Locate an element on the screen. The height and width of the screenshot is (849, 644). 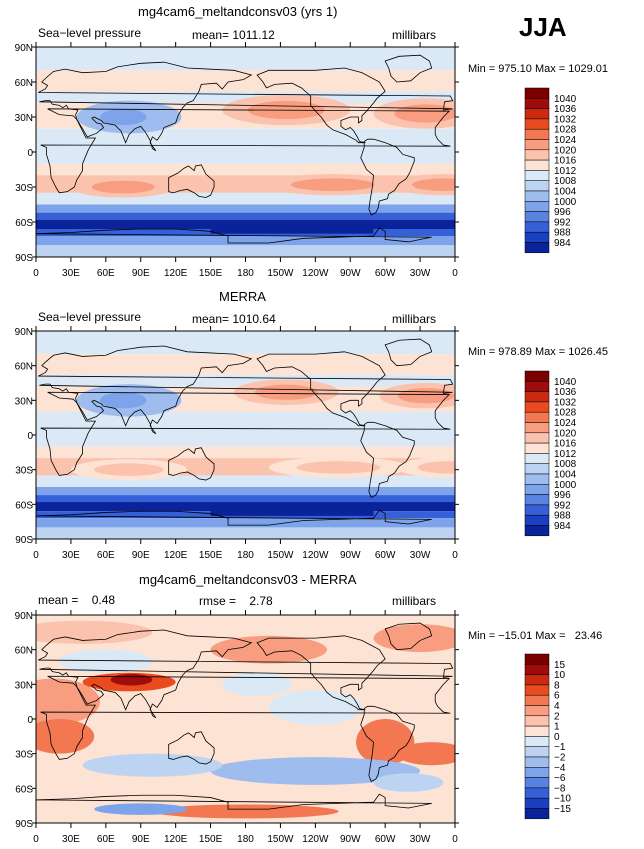
colorbar-label: −4 is located at coordinates (560, 768).